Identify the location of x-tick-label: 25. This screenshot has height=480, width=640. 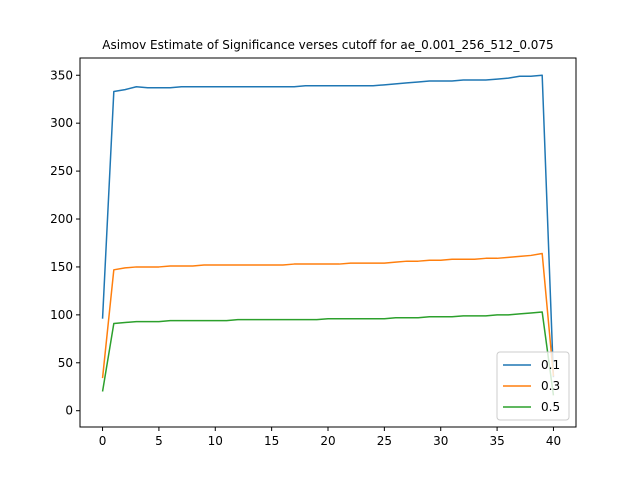
(384, 441).